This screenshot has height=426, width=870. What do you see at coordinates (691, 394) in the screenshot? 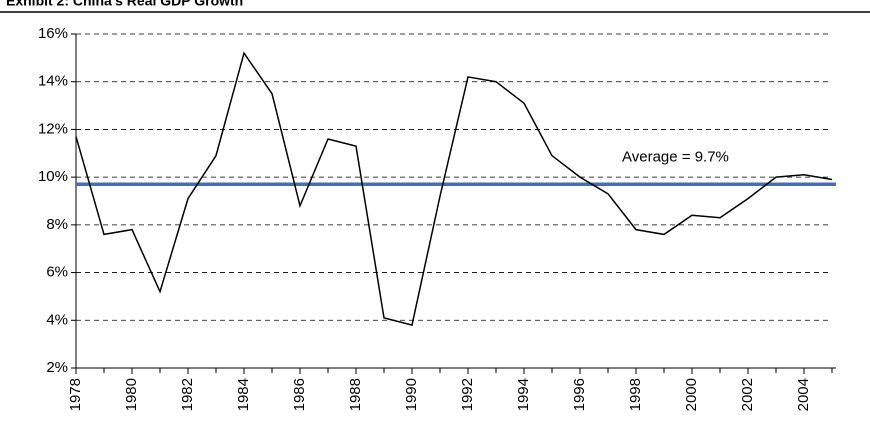
I see `x-tick-label: 2000` at bounding box center [691, 394].